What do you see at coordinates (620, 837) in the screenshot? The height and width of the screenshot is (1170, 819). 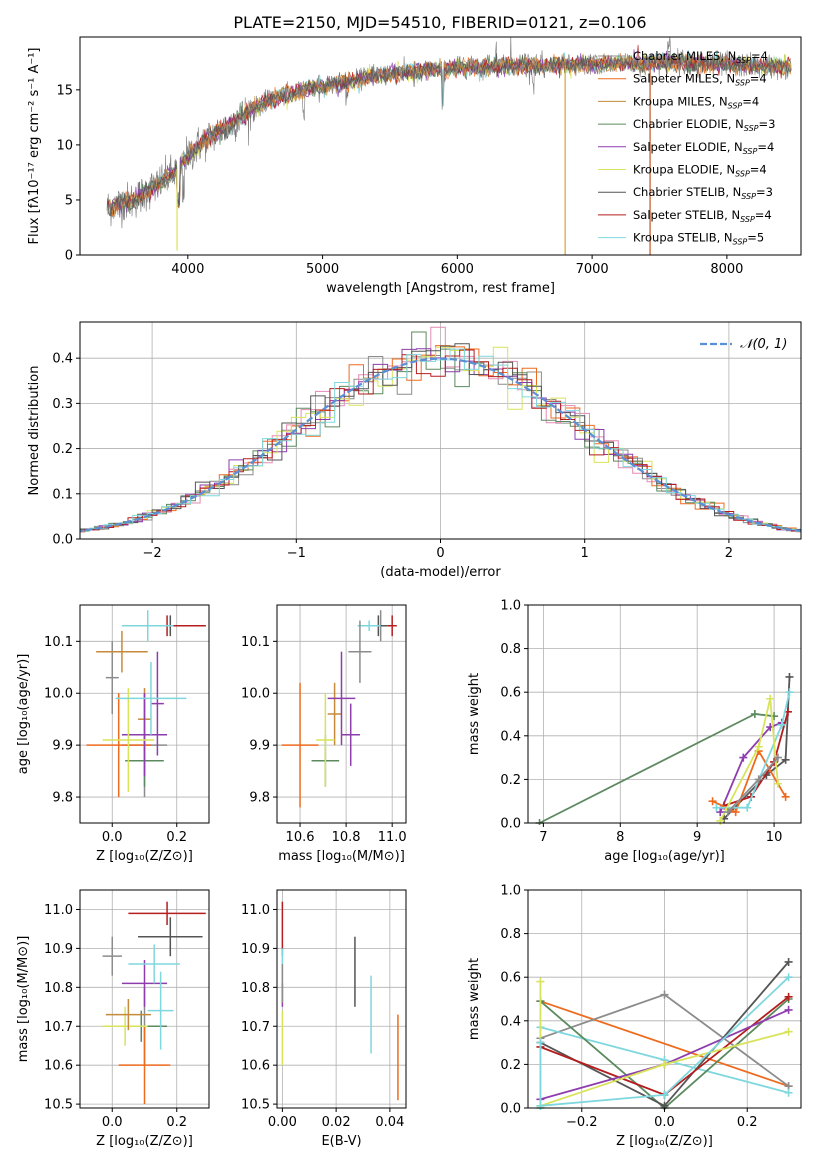 I see `x-tick-label: 8` at bounding box center [620, 837].